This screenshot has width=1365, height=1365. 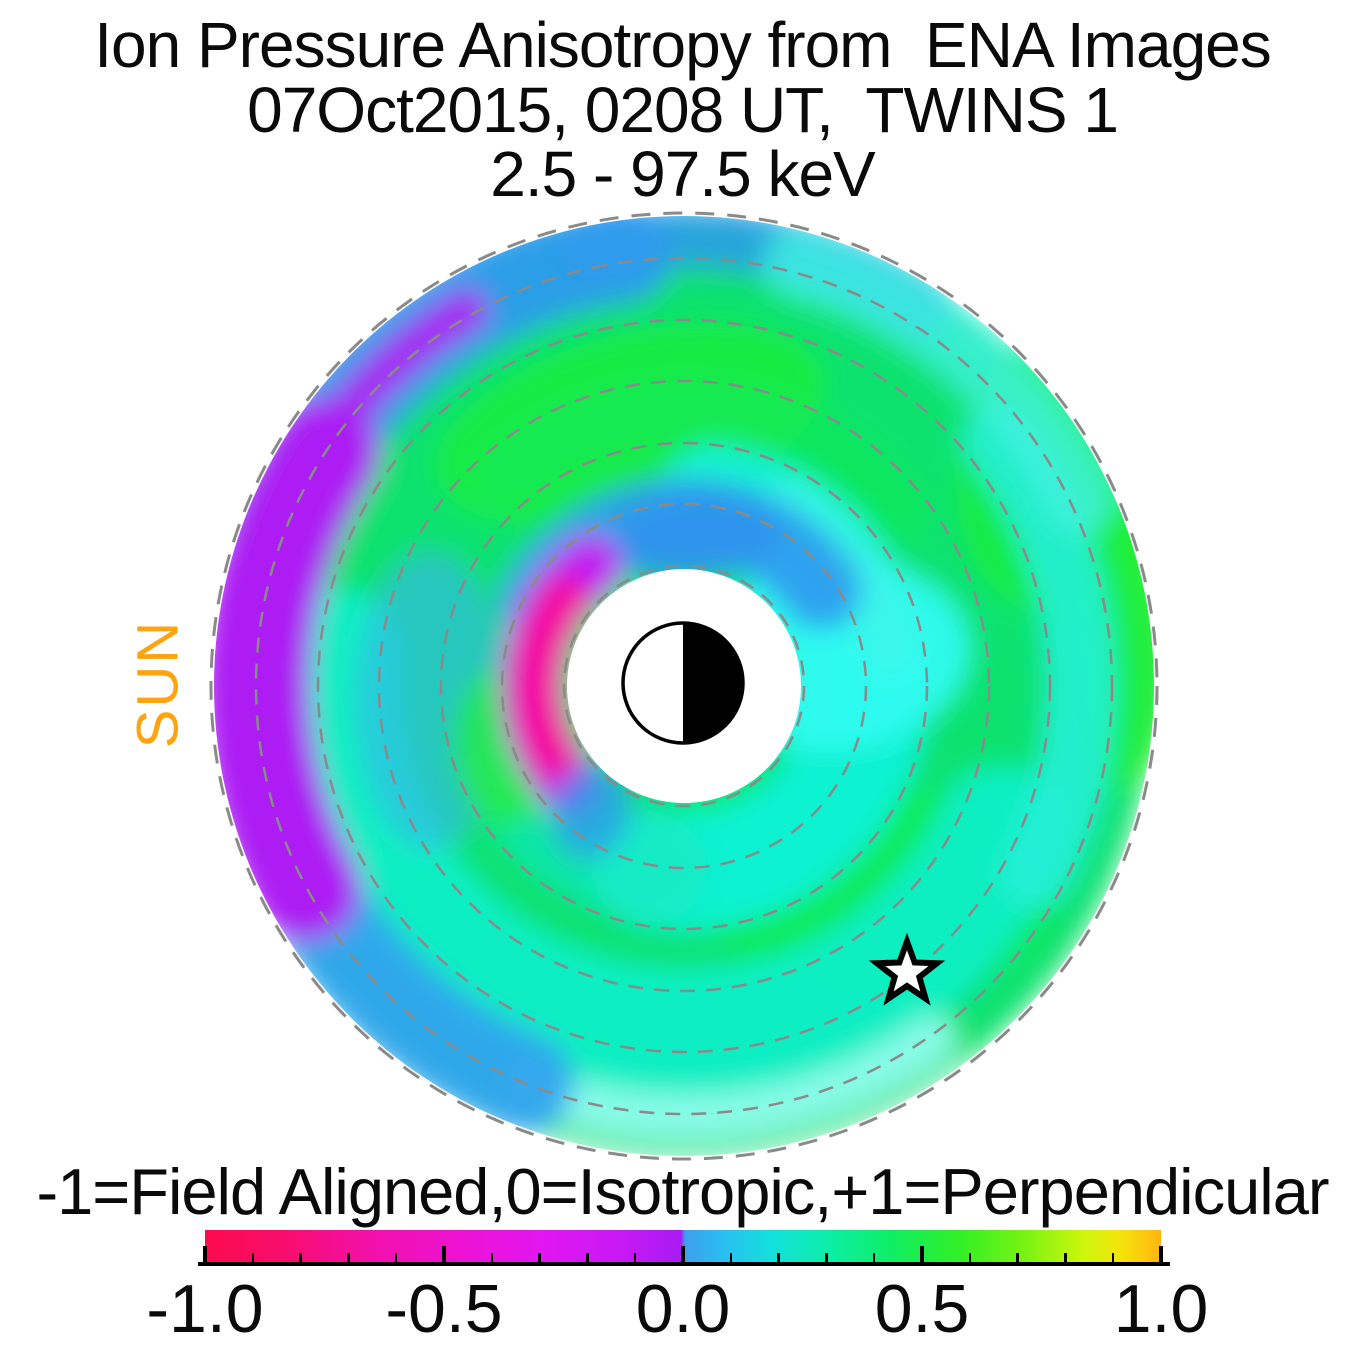 What do you see at coordinates (683, 1309) in the screenshot?
I see `colorbar-tick-label: 0.0` at bounding box center [683, 1309].